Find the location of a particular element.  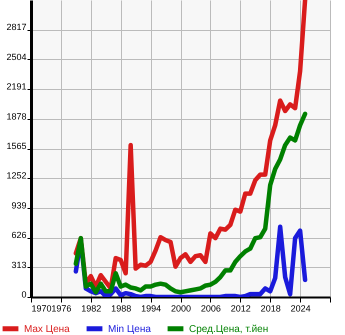

x-tick-label: 1994 is located at coordinates (151, 309).